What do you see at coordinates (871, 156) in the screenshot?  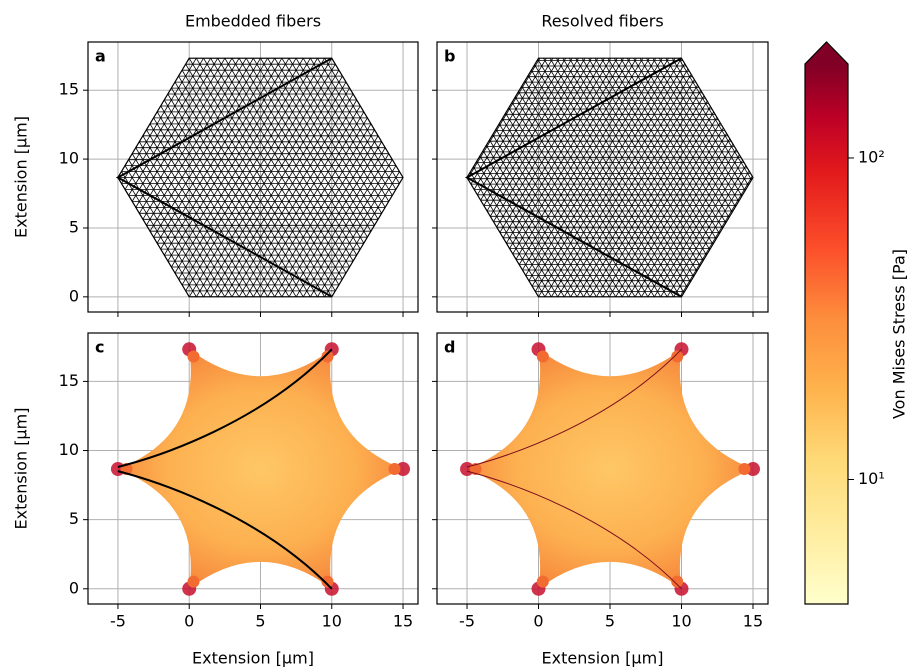 I see `colorbar-tick-label: 10²` at bounding box center [871, 156].